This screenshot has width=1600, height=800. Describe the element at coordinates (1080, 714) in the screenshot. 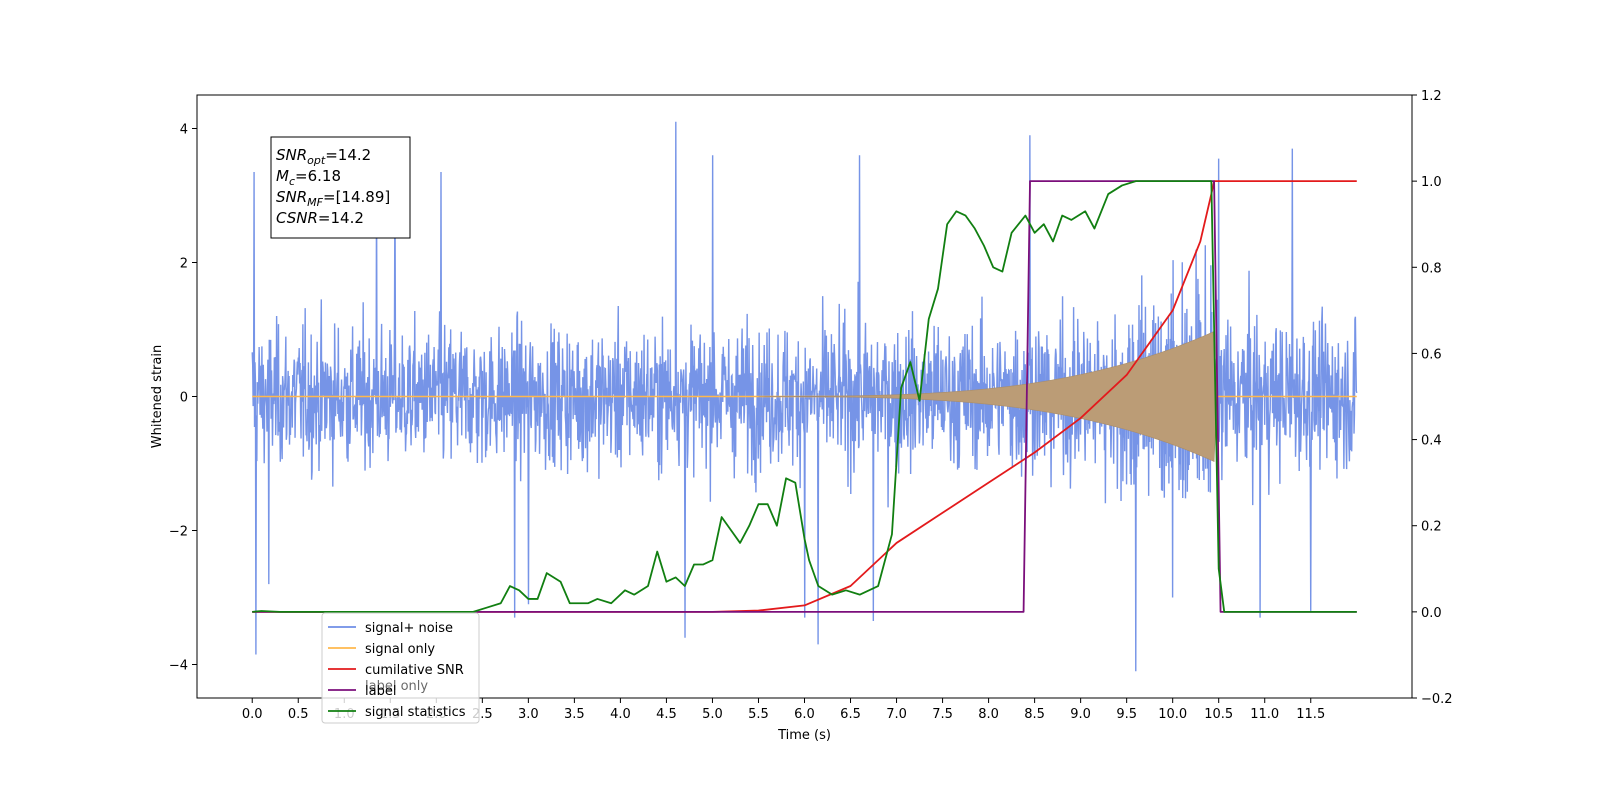

I see `x-tick-label: 9.0` at that location.